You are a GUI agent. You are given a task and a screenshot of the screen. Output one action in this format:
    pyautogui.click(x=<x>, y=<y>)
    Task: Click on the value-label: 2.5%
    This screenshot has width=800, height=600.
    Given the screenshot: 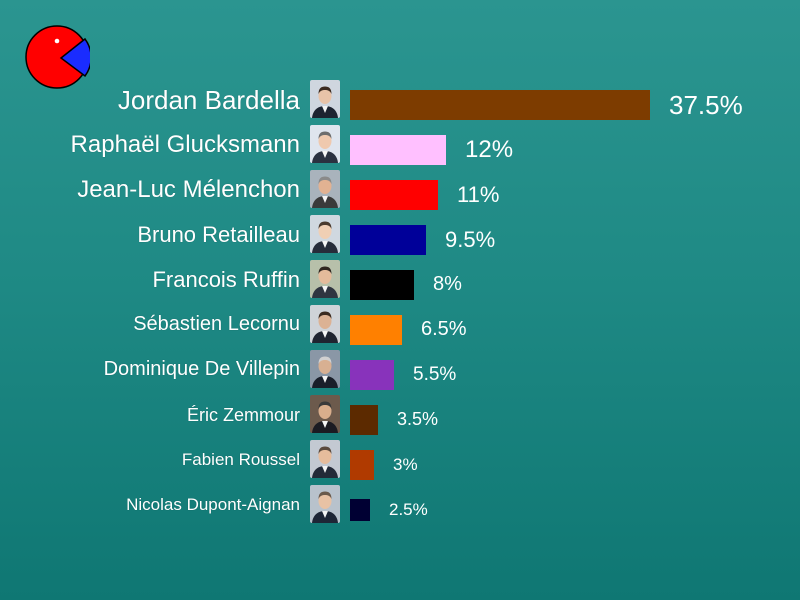 What is the action you would take?
    pyautogui.click(x=408, y=509)
    